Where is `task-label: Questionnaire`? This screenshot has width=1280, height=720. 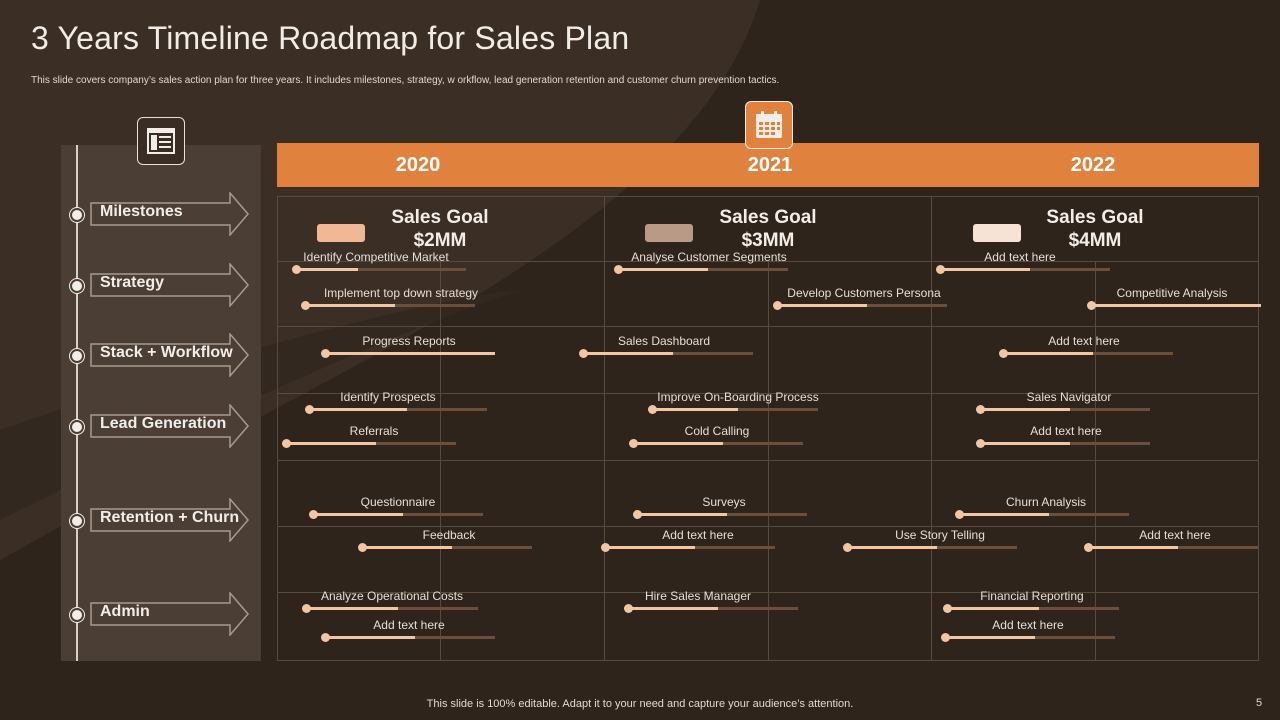
task-label: Questionnaire is located at coordinates (398, 502).